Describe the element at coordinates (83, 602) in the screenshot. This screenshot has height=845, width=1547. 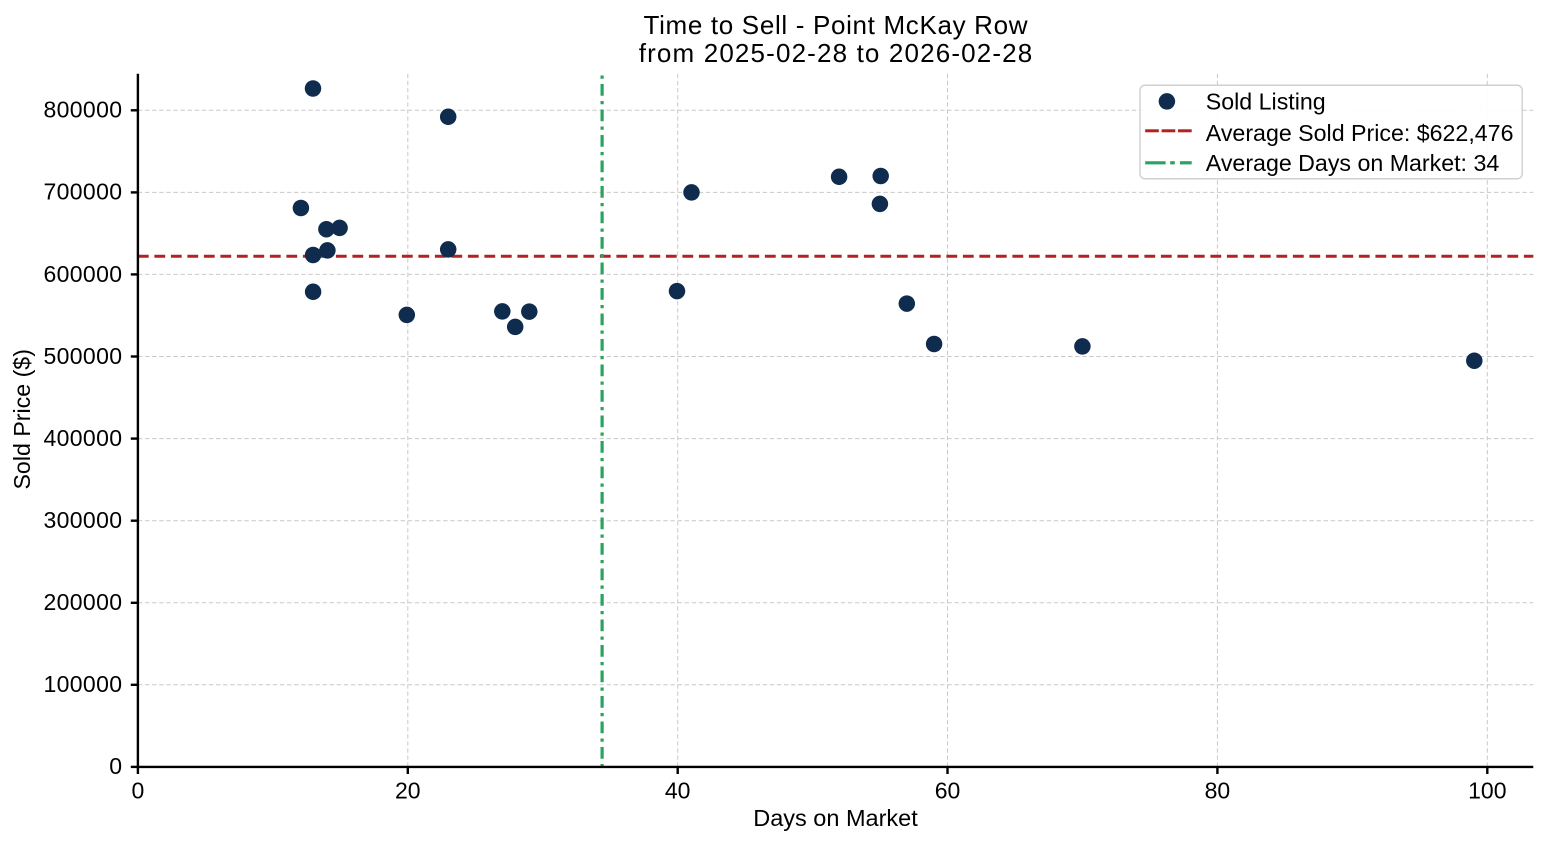
I see `svg-text: 200000` at that location.